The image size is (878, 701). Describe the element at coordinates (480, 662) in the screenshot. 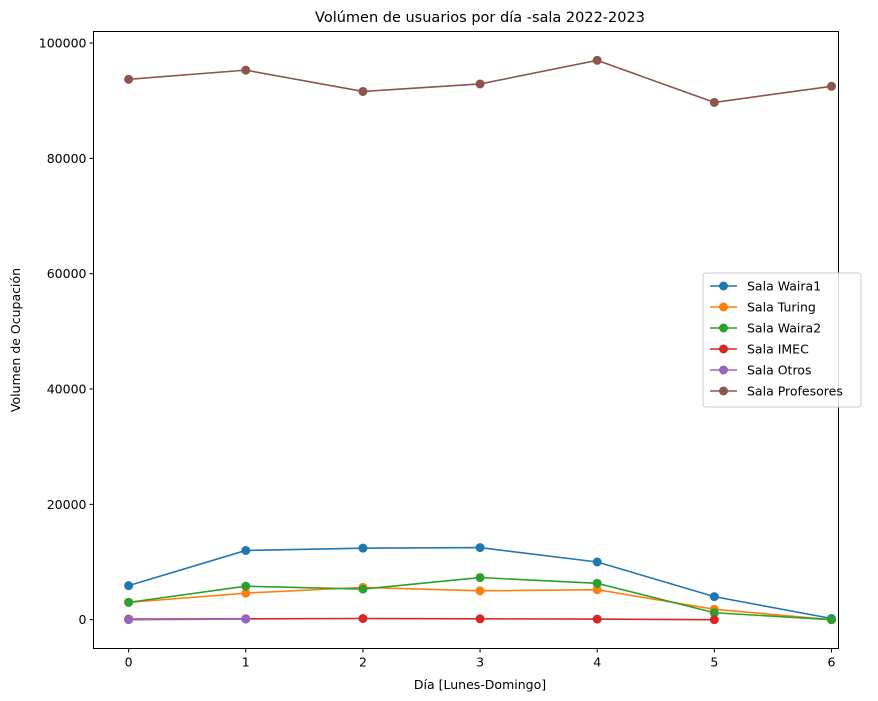

I see `x-tick-label: 3` at that location.